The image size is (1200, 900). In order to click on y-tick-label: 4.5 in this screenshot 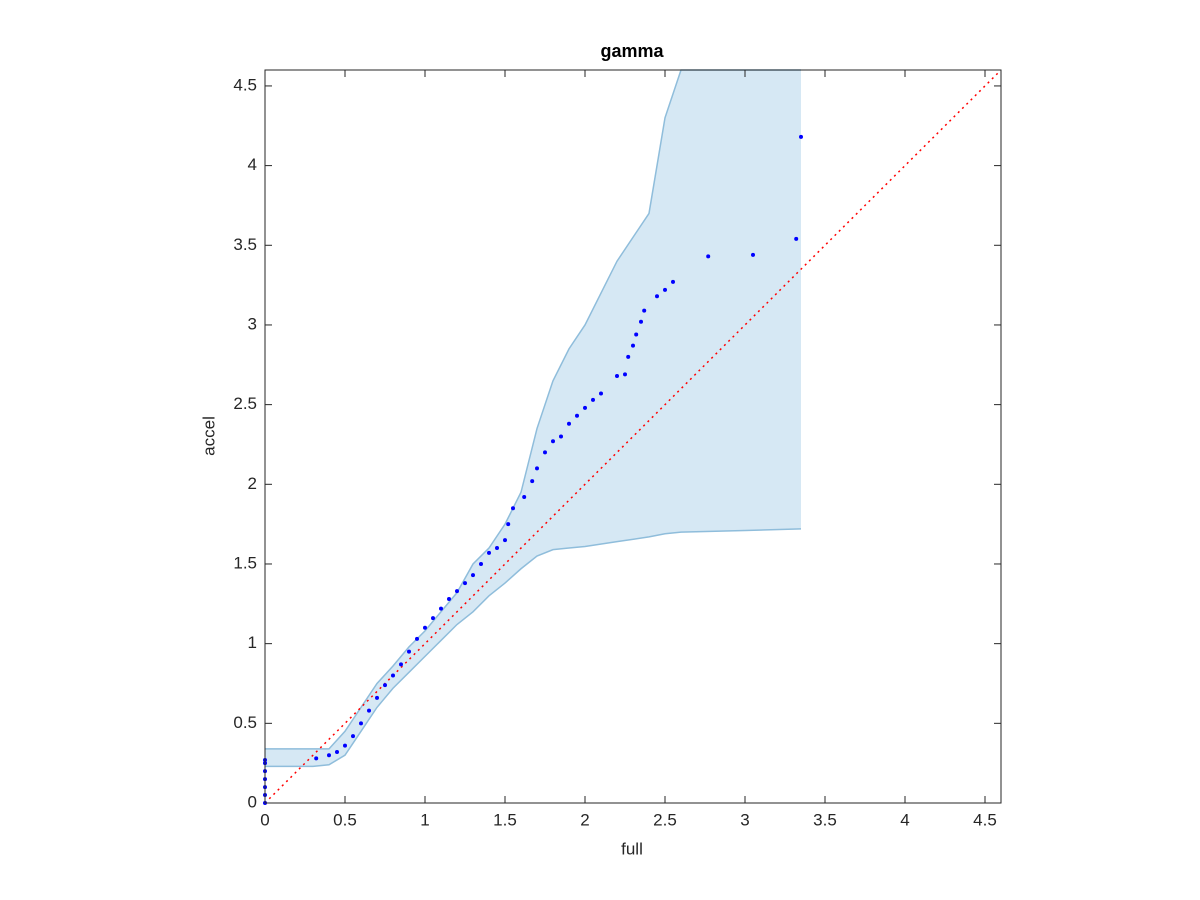, I will do `click(245, 84)`.